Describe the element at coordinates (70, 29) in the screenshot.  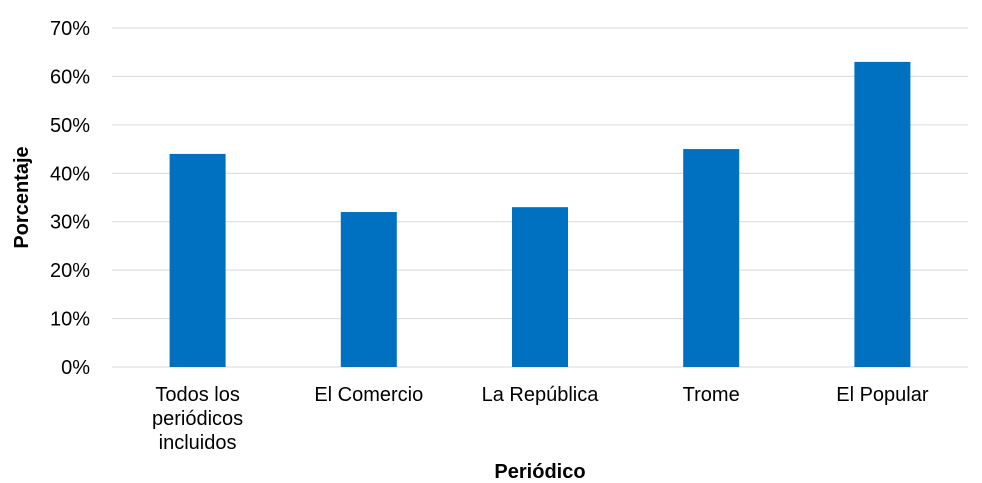
I see `y-tick-label: 70%` at that location.